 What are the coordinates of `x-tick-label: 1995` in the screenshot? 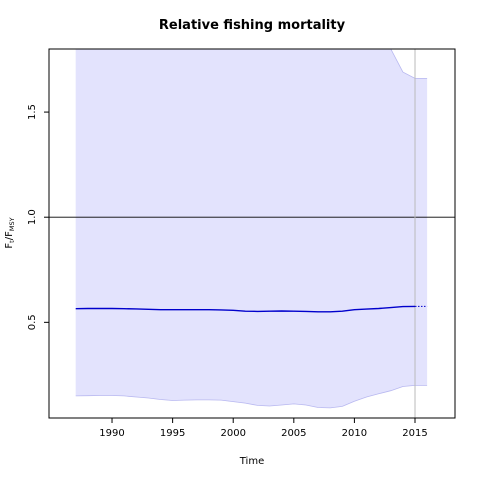 It's located at (172, 433).